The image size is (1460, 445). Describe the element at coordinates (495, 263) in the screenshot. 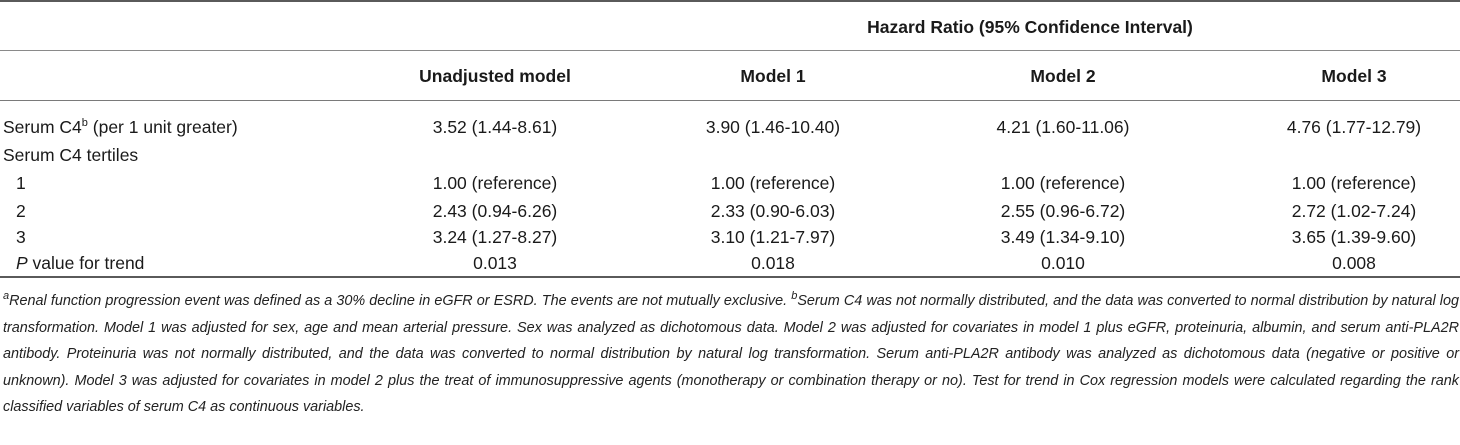

I see `table-cell: 0.013` at that location.